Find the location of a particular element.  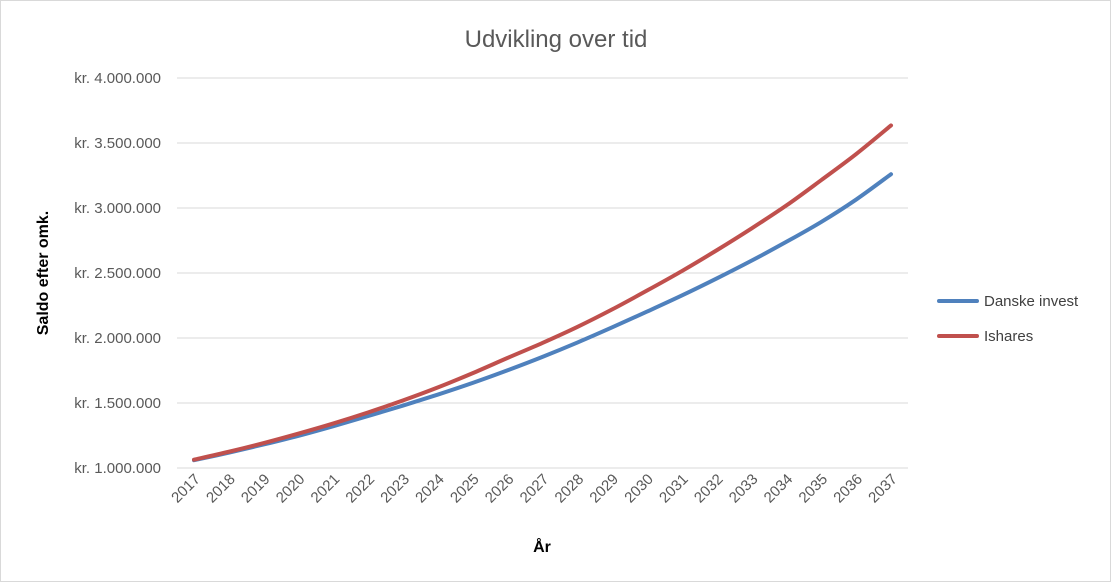

x-tick-label: 2021 is located at coordinates (326, 489).